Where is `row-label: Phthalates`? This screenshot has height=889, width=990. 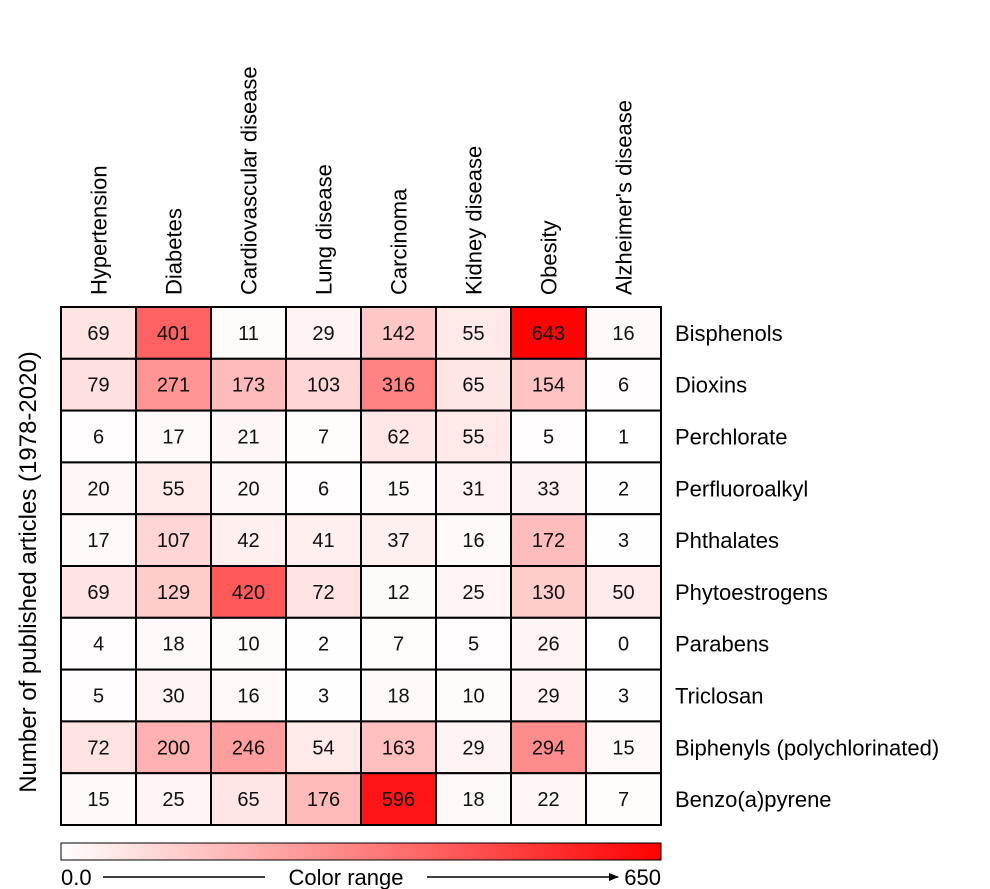
row-label: Phthalates is located at coordinates (727, 540).